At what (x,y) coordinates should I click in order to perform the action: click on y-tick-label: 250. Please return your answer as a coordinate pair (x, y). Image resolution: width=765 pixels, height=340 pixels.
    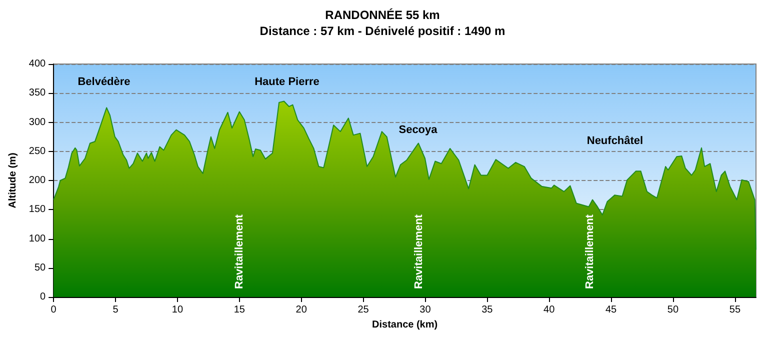
    Looking at the image, I should click on (37, 151).